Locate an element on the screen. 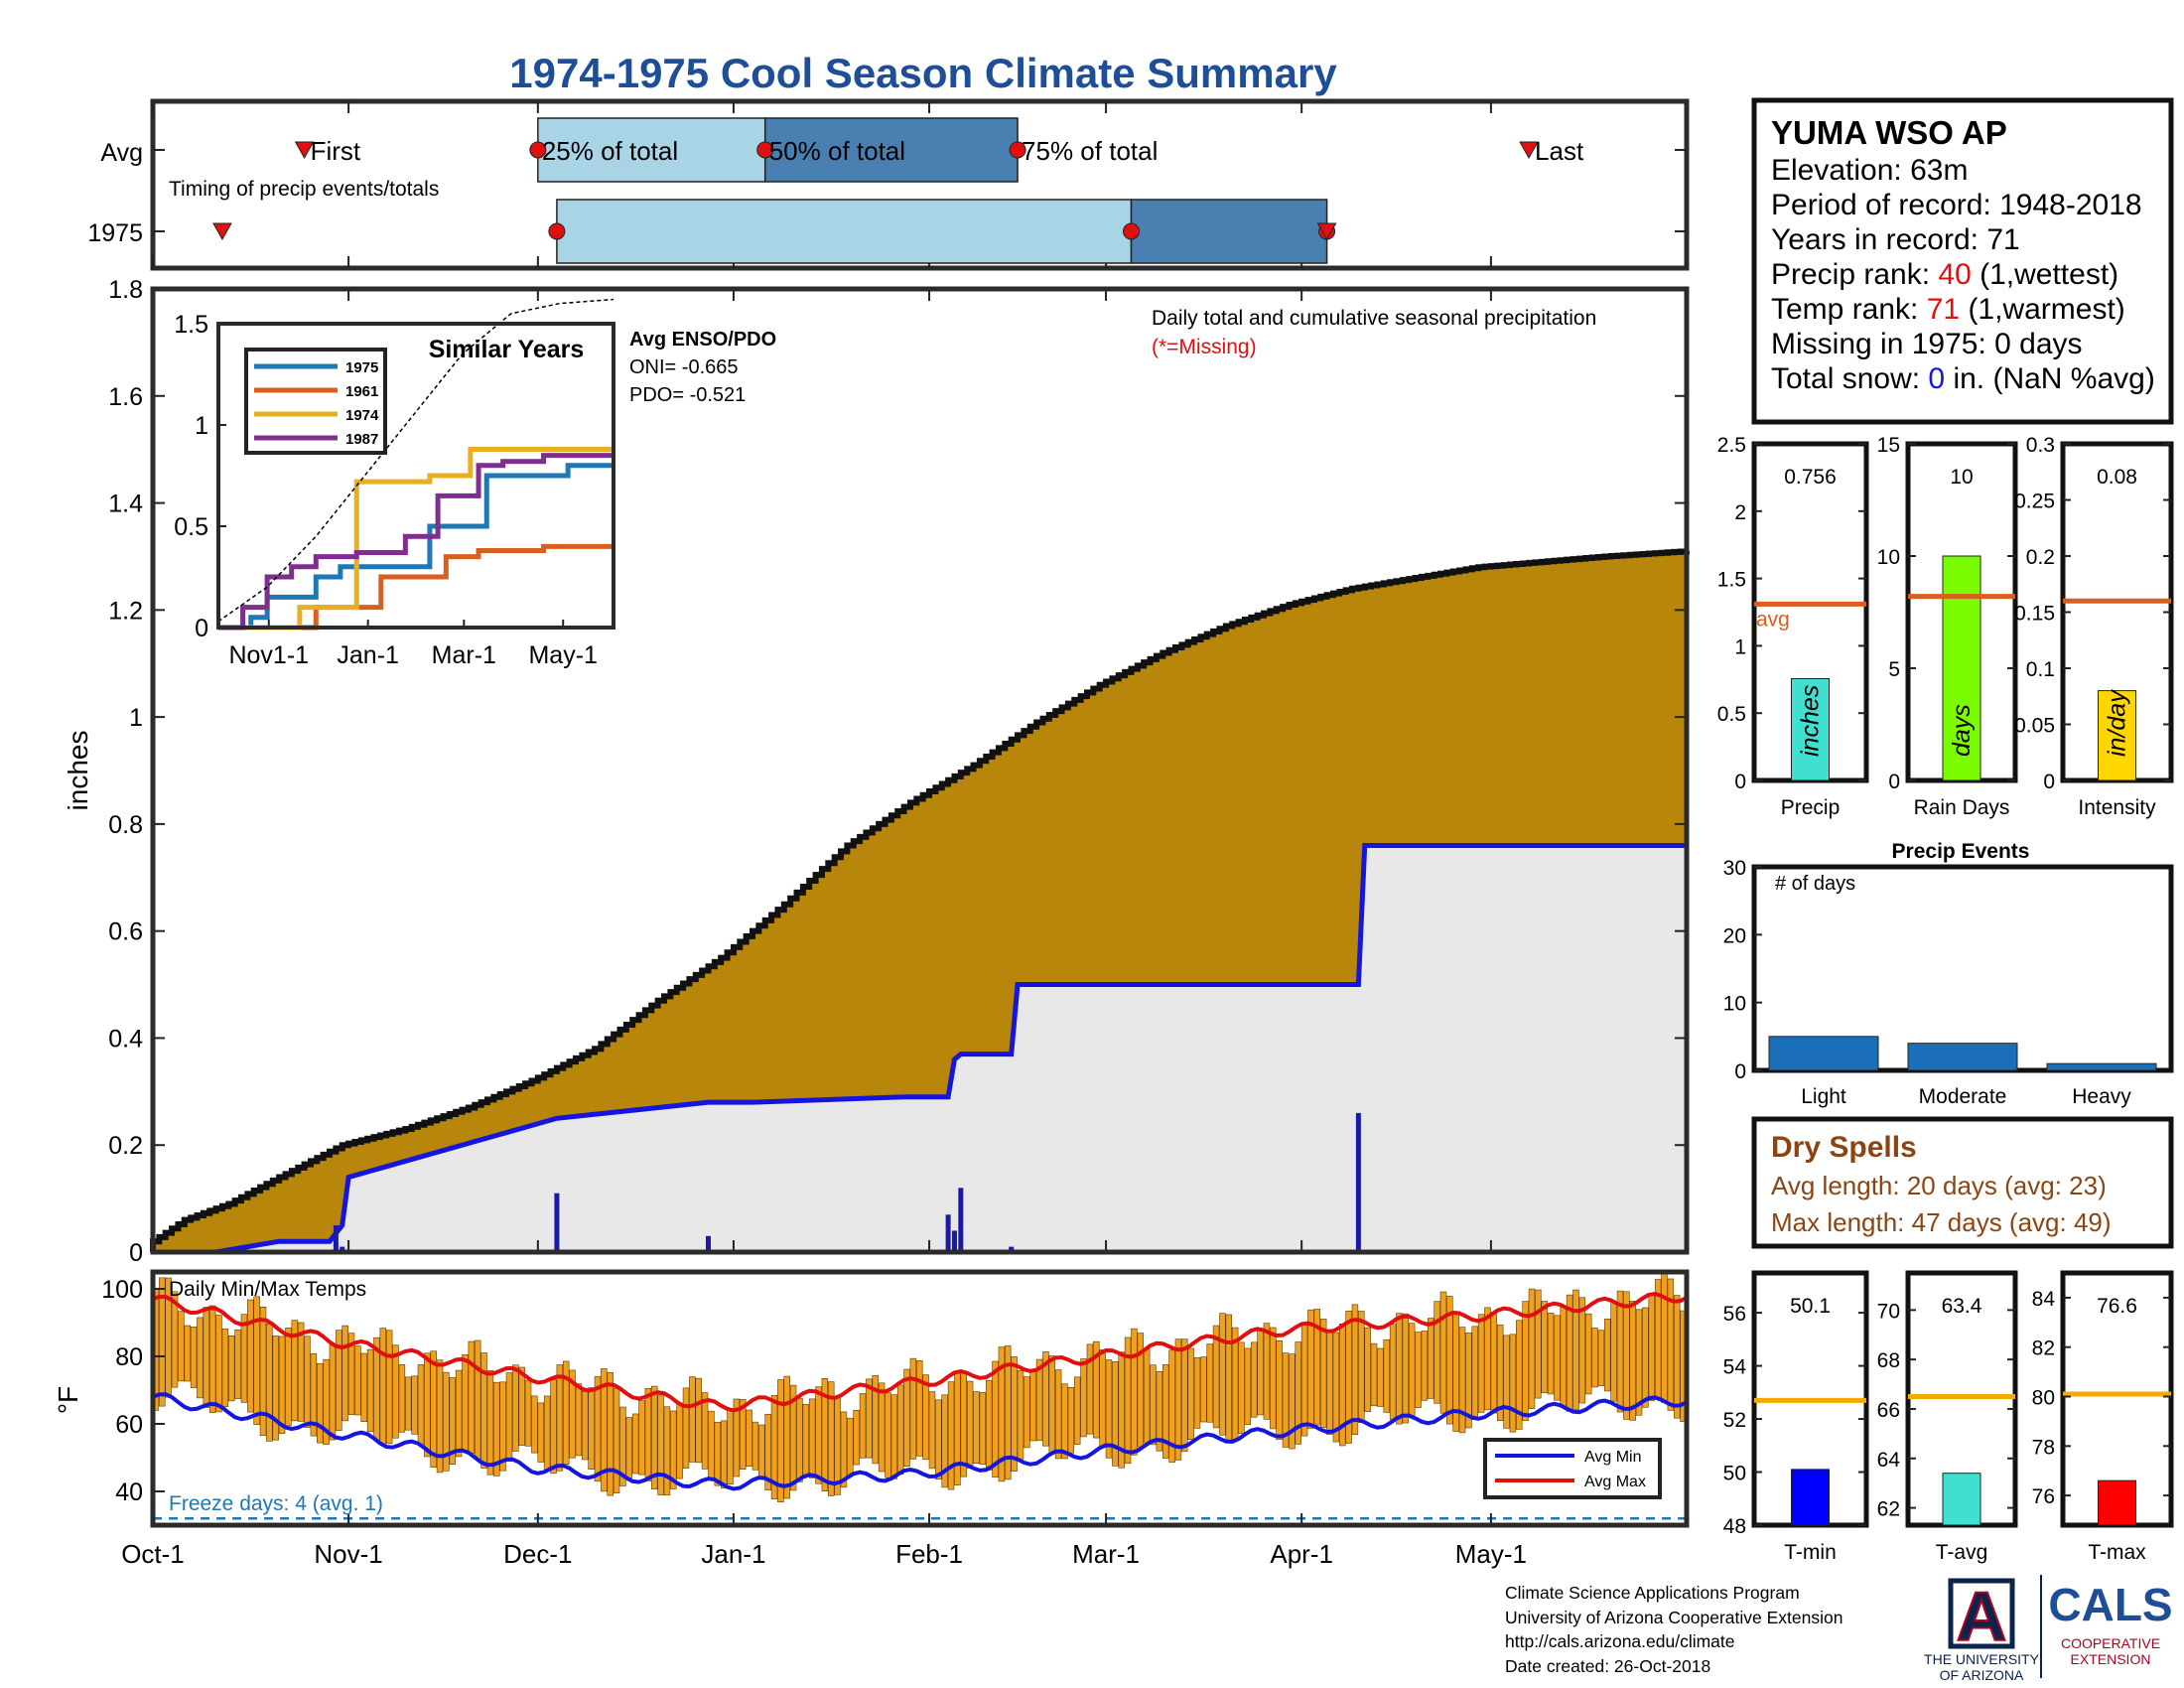  inset-y-tick-label: 0.5 is located at coordinates (191, 527).